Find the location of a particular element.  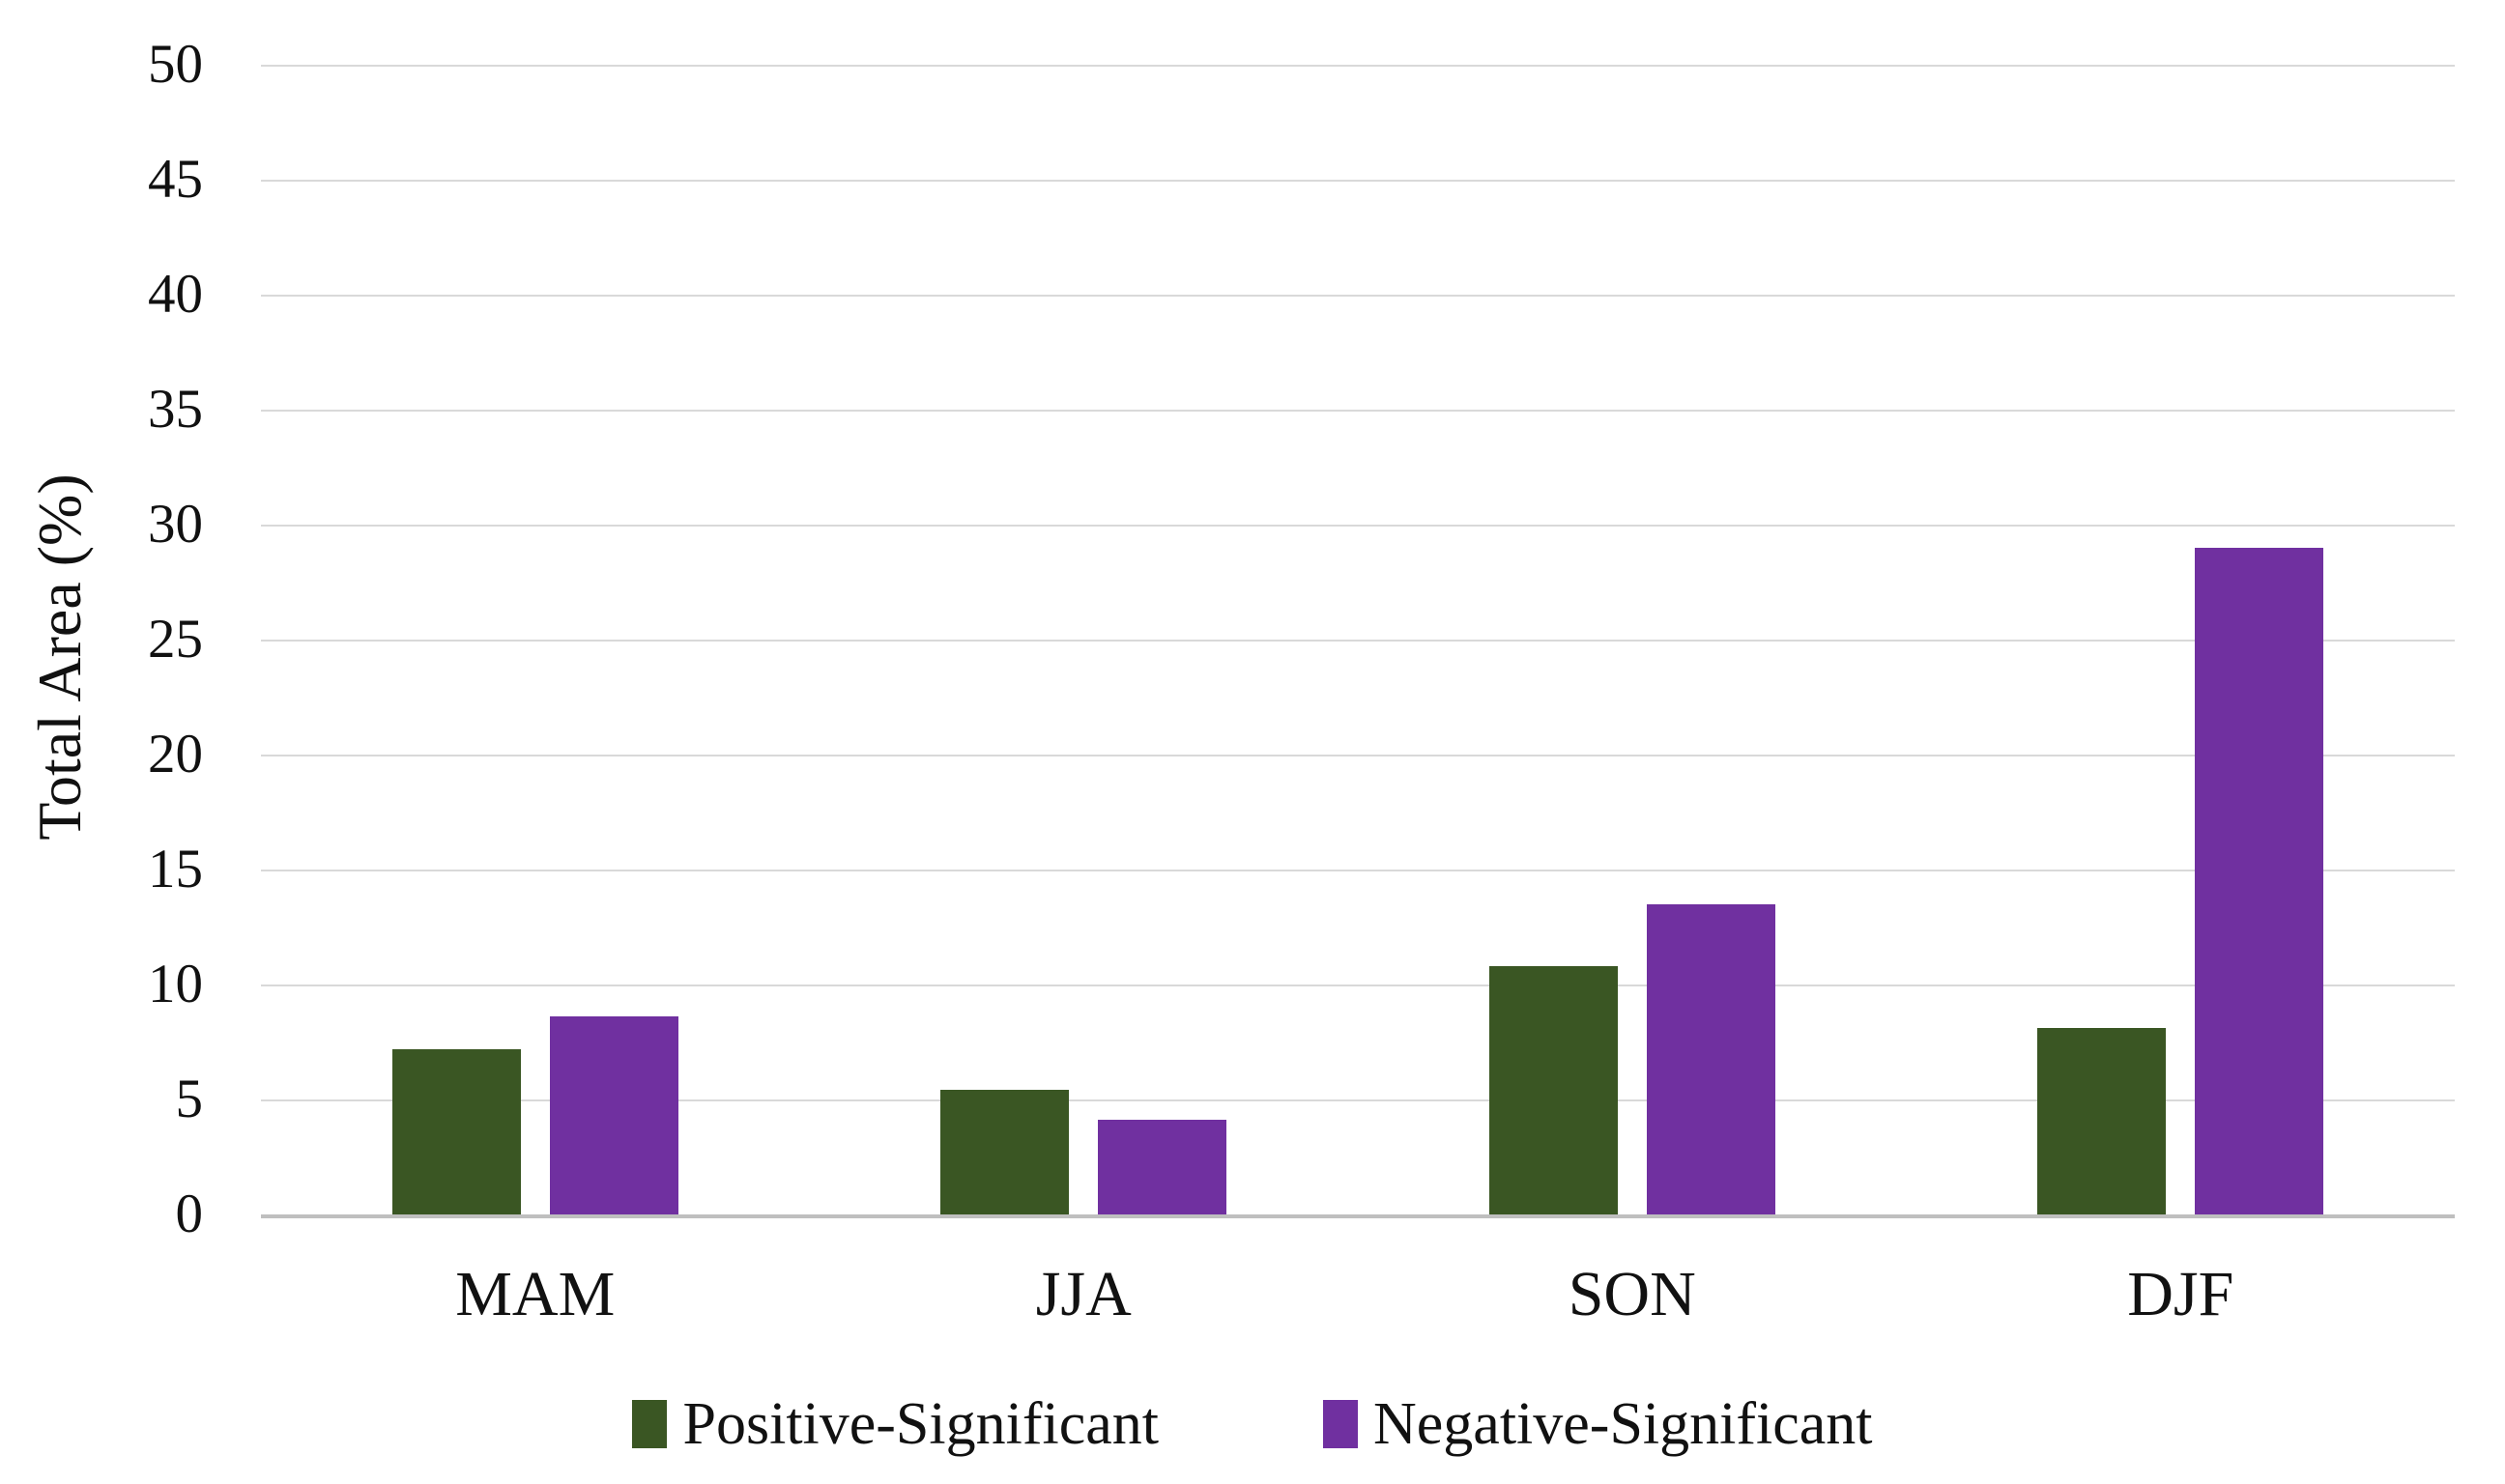

legend: Positive-Significant Negative-Significant is located at coordinates (1252, 1424).